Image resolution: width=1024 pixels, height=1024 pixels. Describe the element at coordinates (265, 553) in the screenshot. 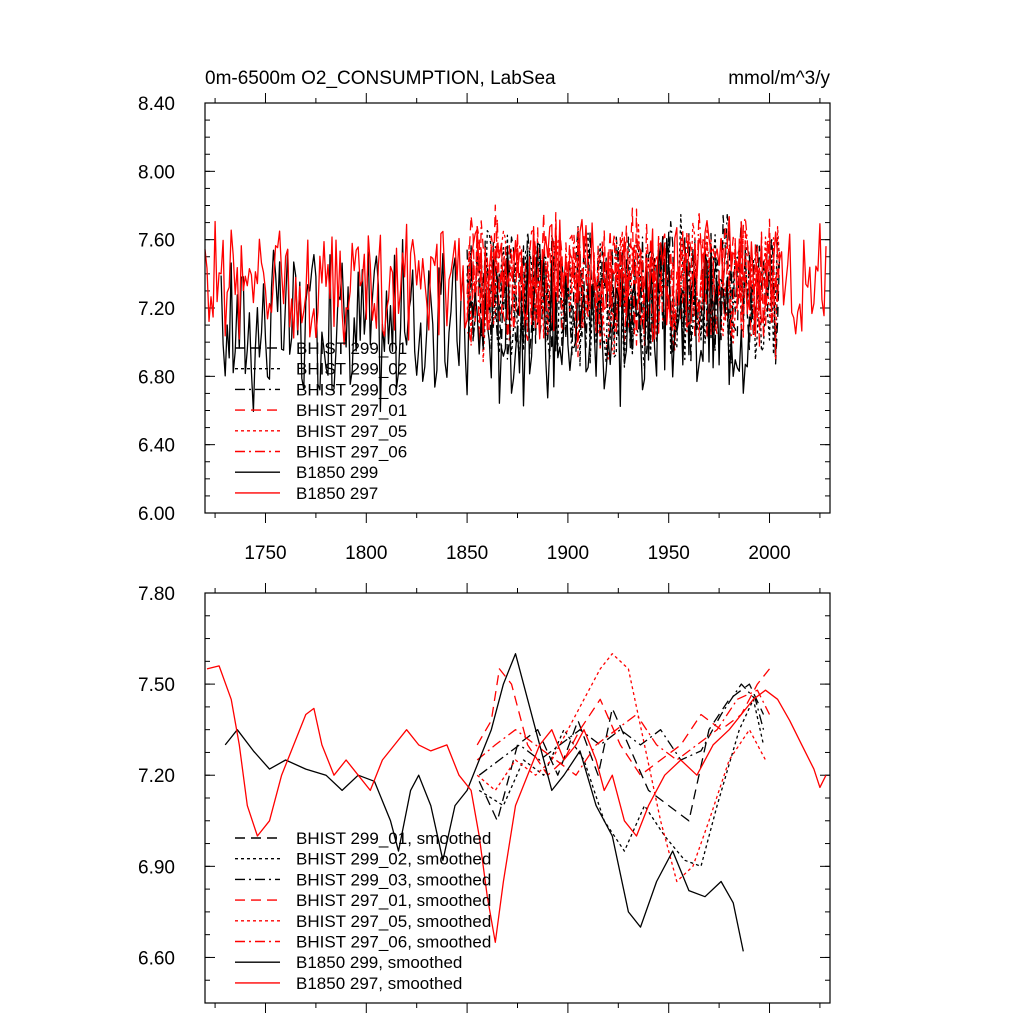

I see `x-tick-label: 1750` at that location.